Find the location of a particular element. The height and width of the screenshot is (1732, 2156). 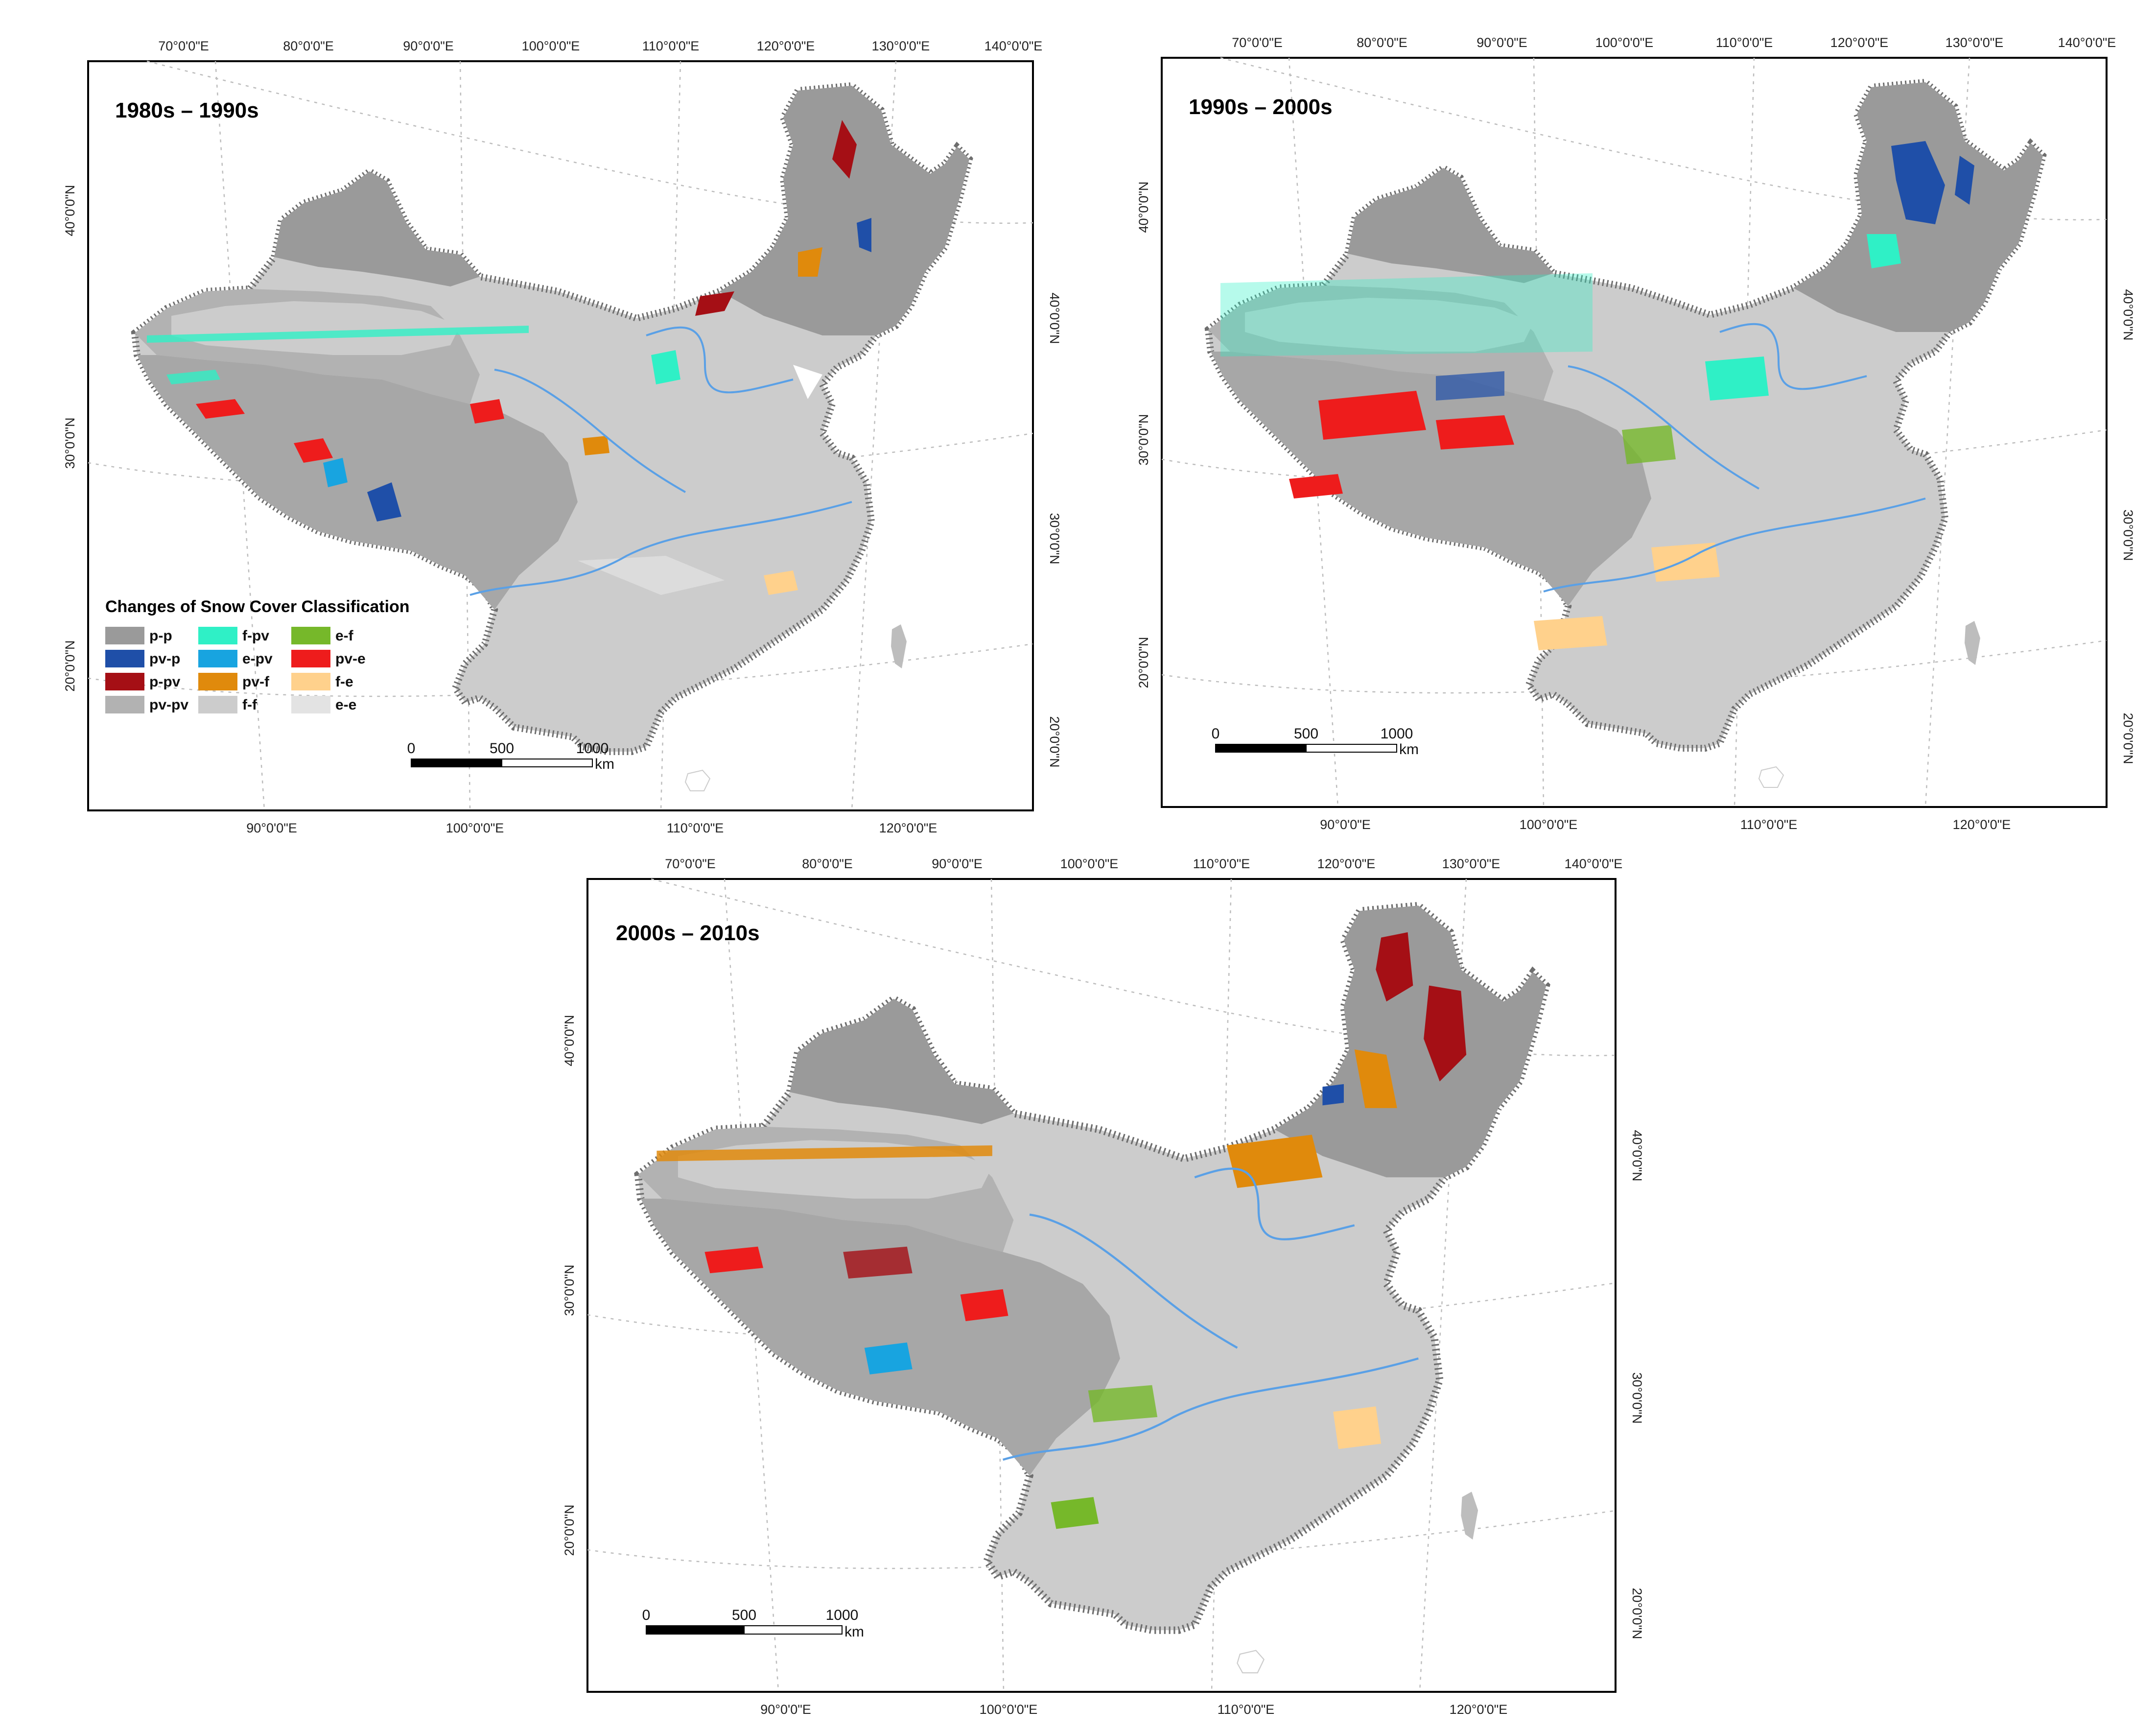

legend-label-pv-pv: pv-pv is located at coordinates (169, 705).